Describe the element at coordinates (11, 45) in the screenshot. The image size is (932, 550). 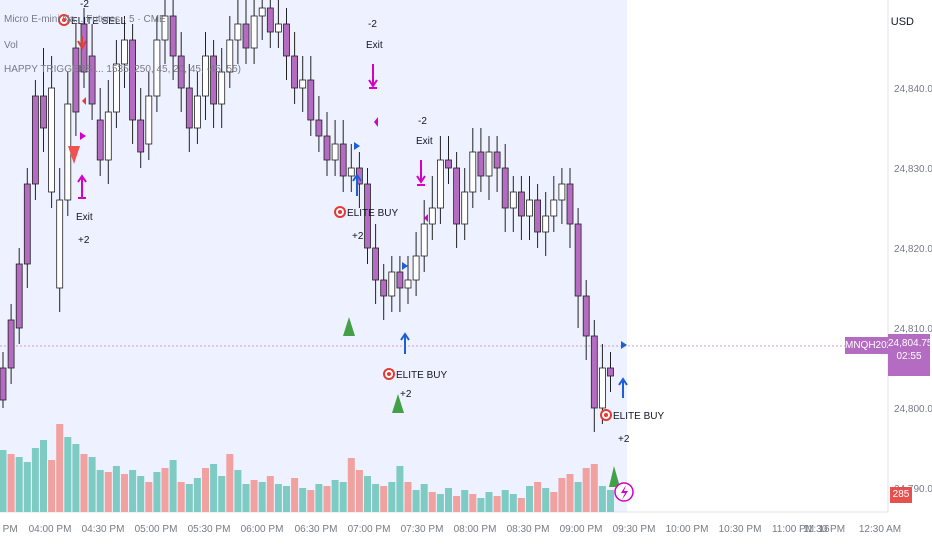
I see `legend-volume: Vol` at that location.